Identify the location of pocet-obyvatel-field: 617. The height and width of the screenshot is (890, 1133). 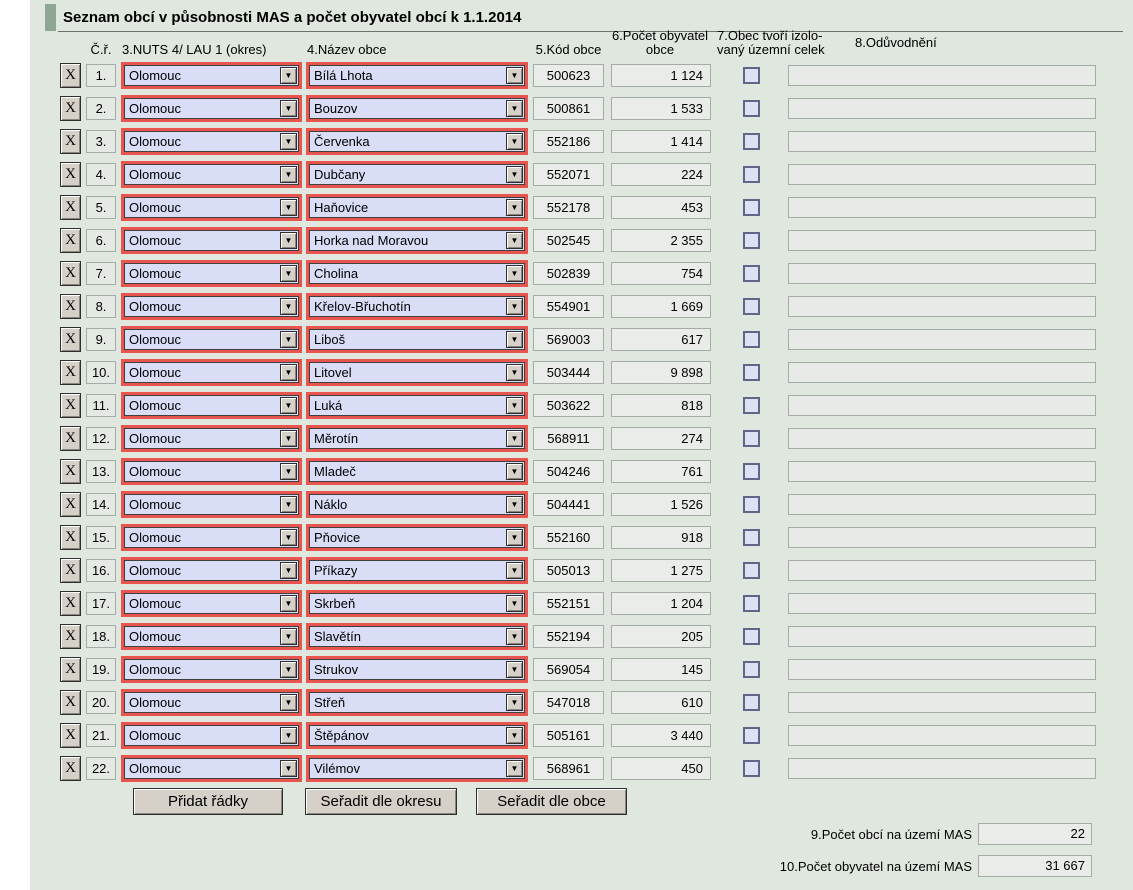
(661, 339).